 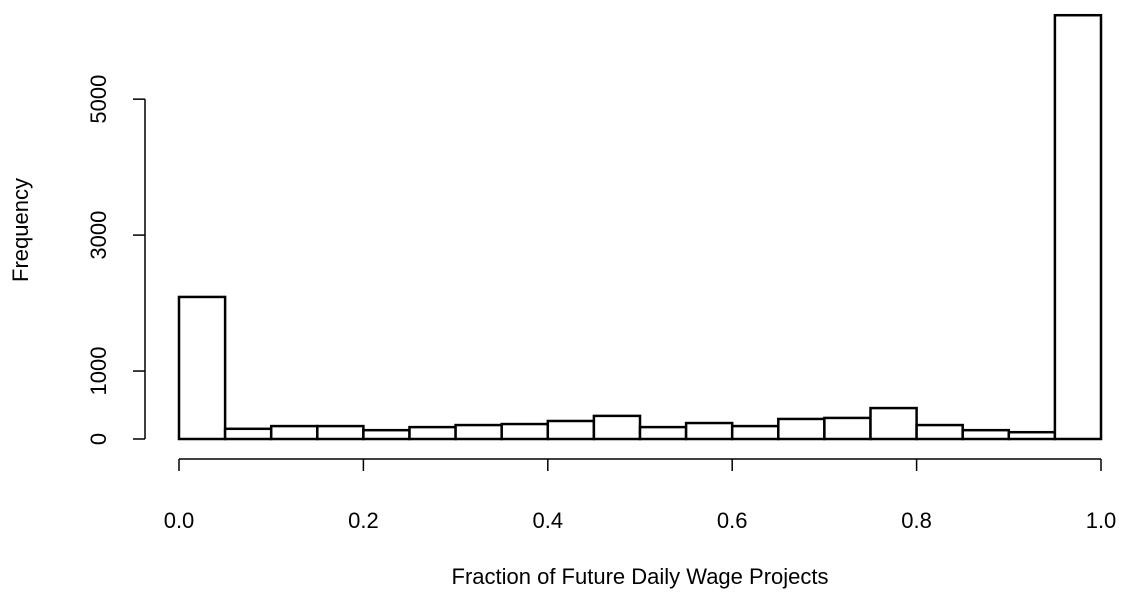 What do you see at coordinates (732, 520) in the screenshot?
I see `x-tick-label: 0.6` at bounding box center [732, 520].